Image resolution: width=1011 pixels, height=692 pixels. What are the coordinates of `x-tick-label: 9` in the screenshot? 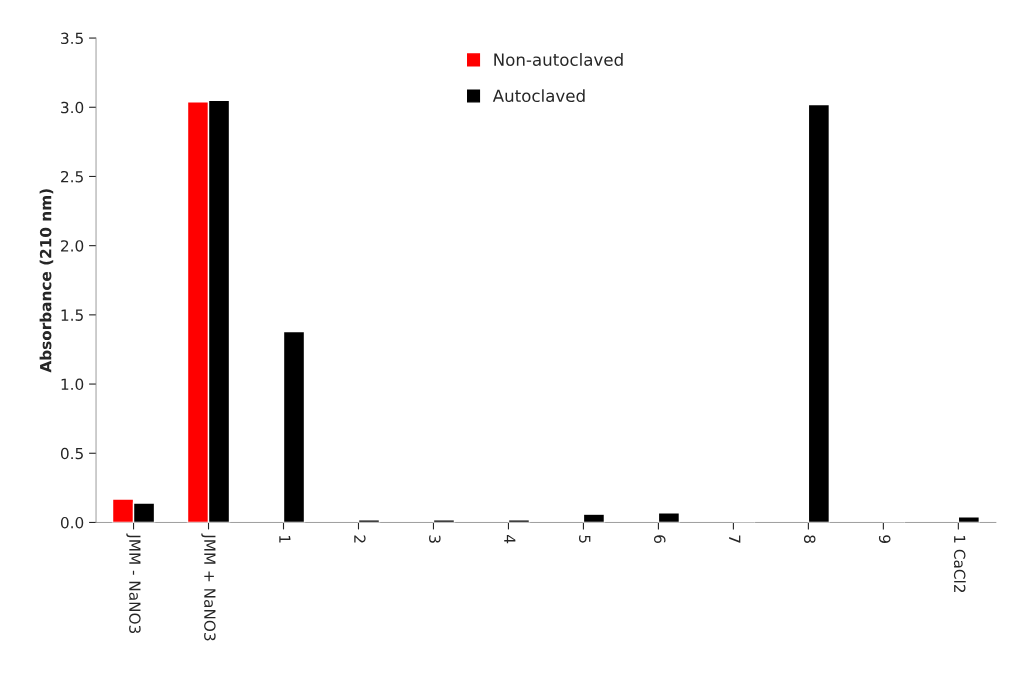 It's located at (884, 539).